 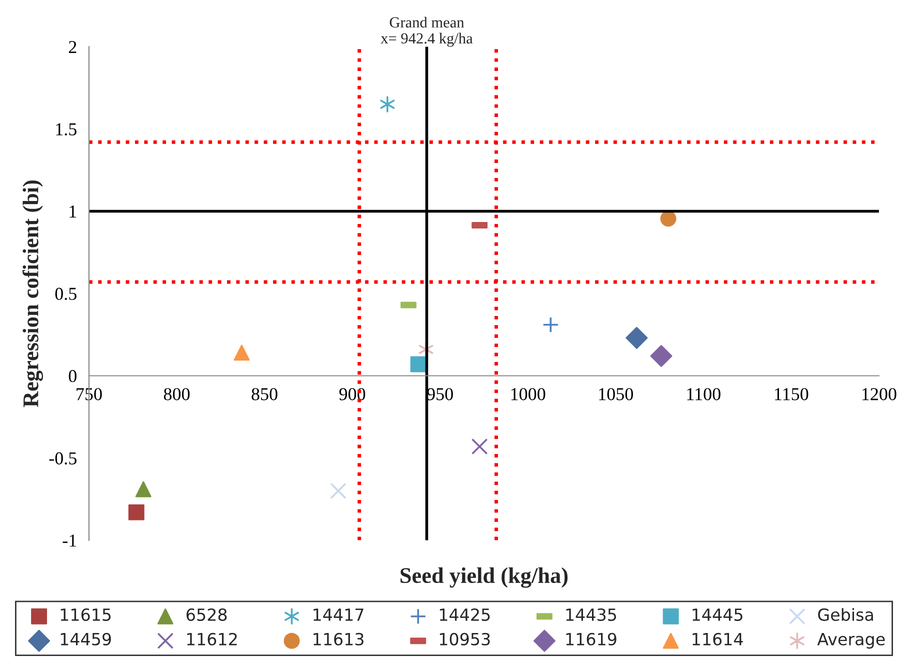 What do you see at coordinates (72, 376) in the screenshot?
I see `y-tick-label: 0` at bounding box center [72, 376].